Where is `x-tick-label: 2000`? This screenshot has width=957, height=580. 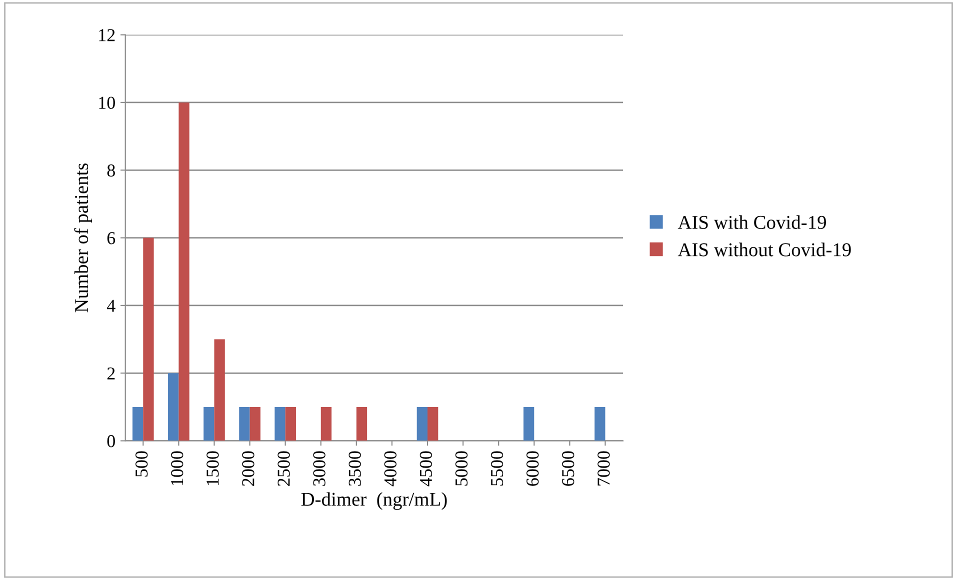
x-tick-label: 2000 is located at coordinates (248, 468).